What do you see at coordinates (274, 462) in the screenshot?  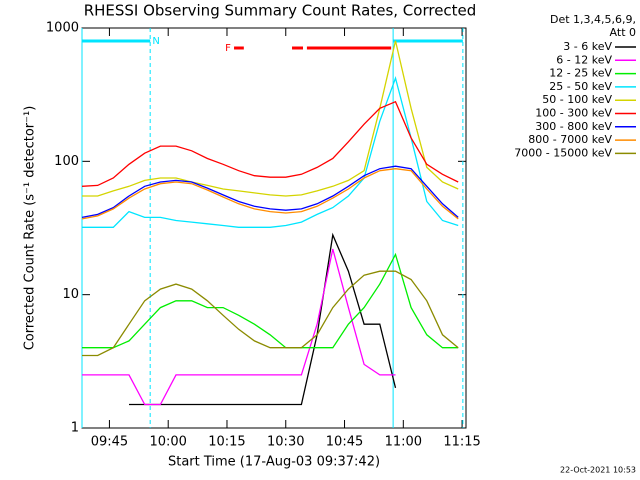 I see `x-axis-label: Start Time (17-Aug-03 09:37:42)` at bounding box center [274, 462].